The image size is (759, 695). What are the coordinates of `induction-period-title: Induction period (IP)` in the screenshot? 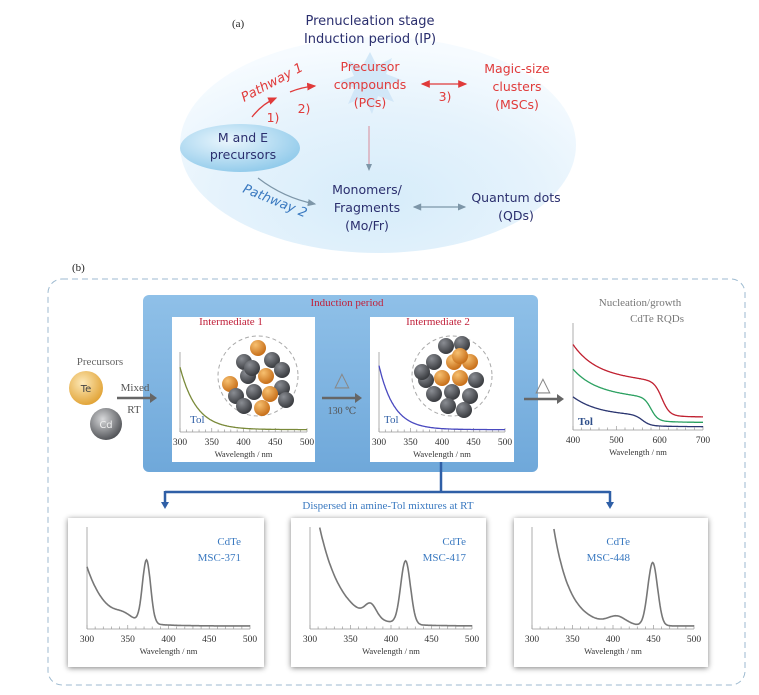 It's located at (370, 39).